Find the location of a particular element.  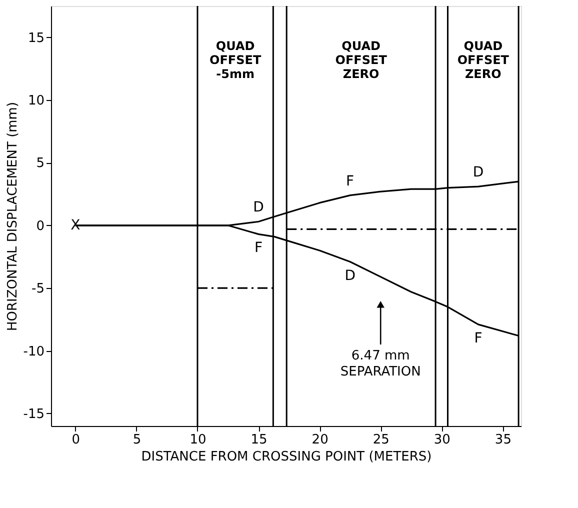

x-tick-label: 10 is located at coordinates (198, 440).